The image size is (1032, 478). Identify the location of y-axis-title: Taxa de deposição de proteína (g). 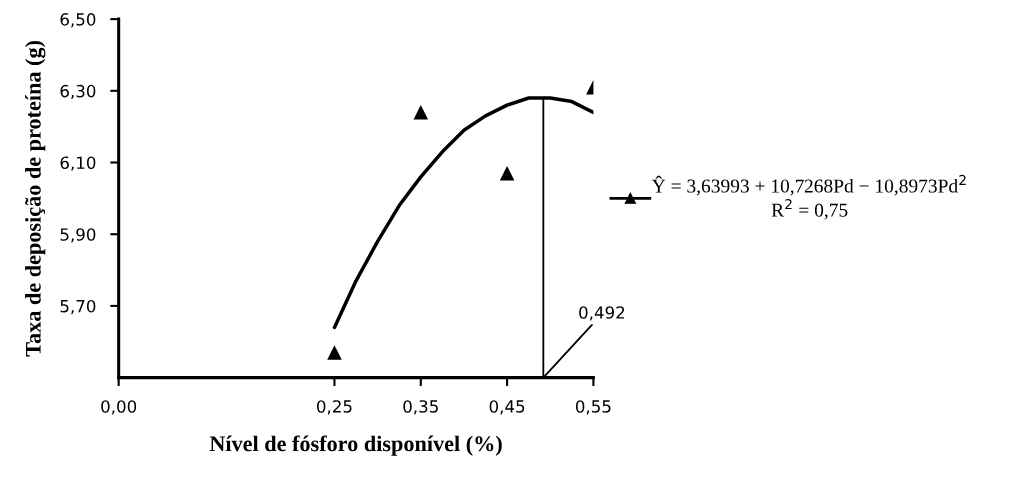
(35, 198).